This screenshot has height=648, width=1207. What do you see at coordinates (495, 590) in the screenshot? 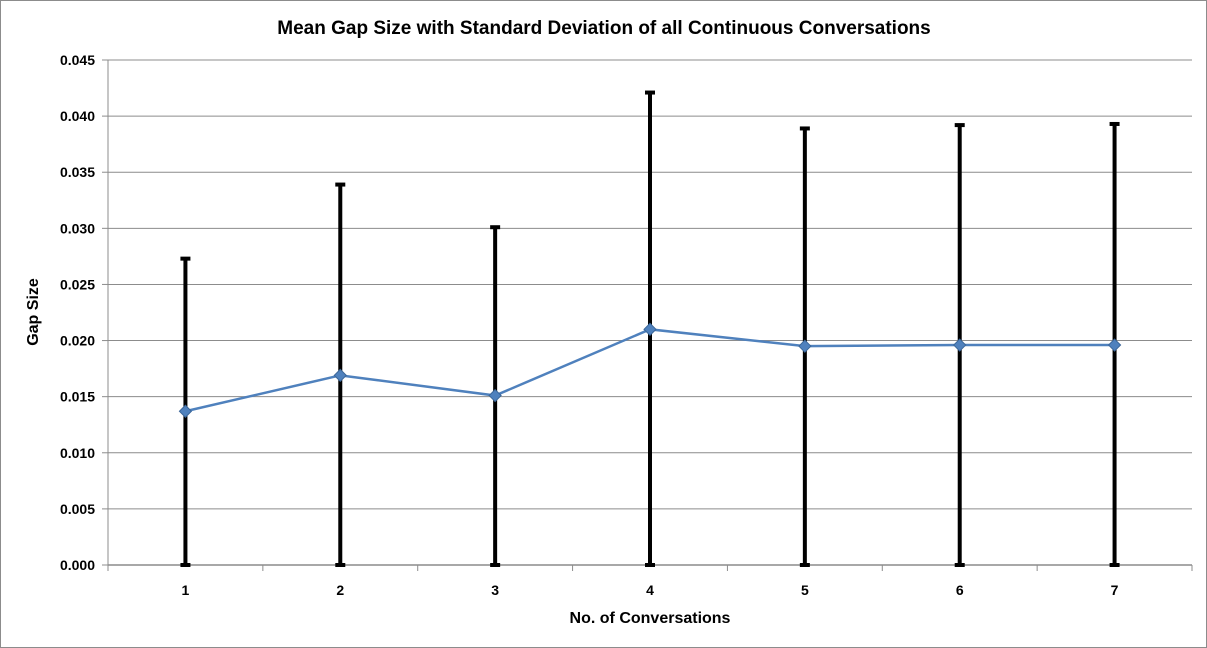
I see `x-tick-label: 3` at bounding box center [495, 590].